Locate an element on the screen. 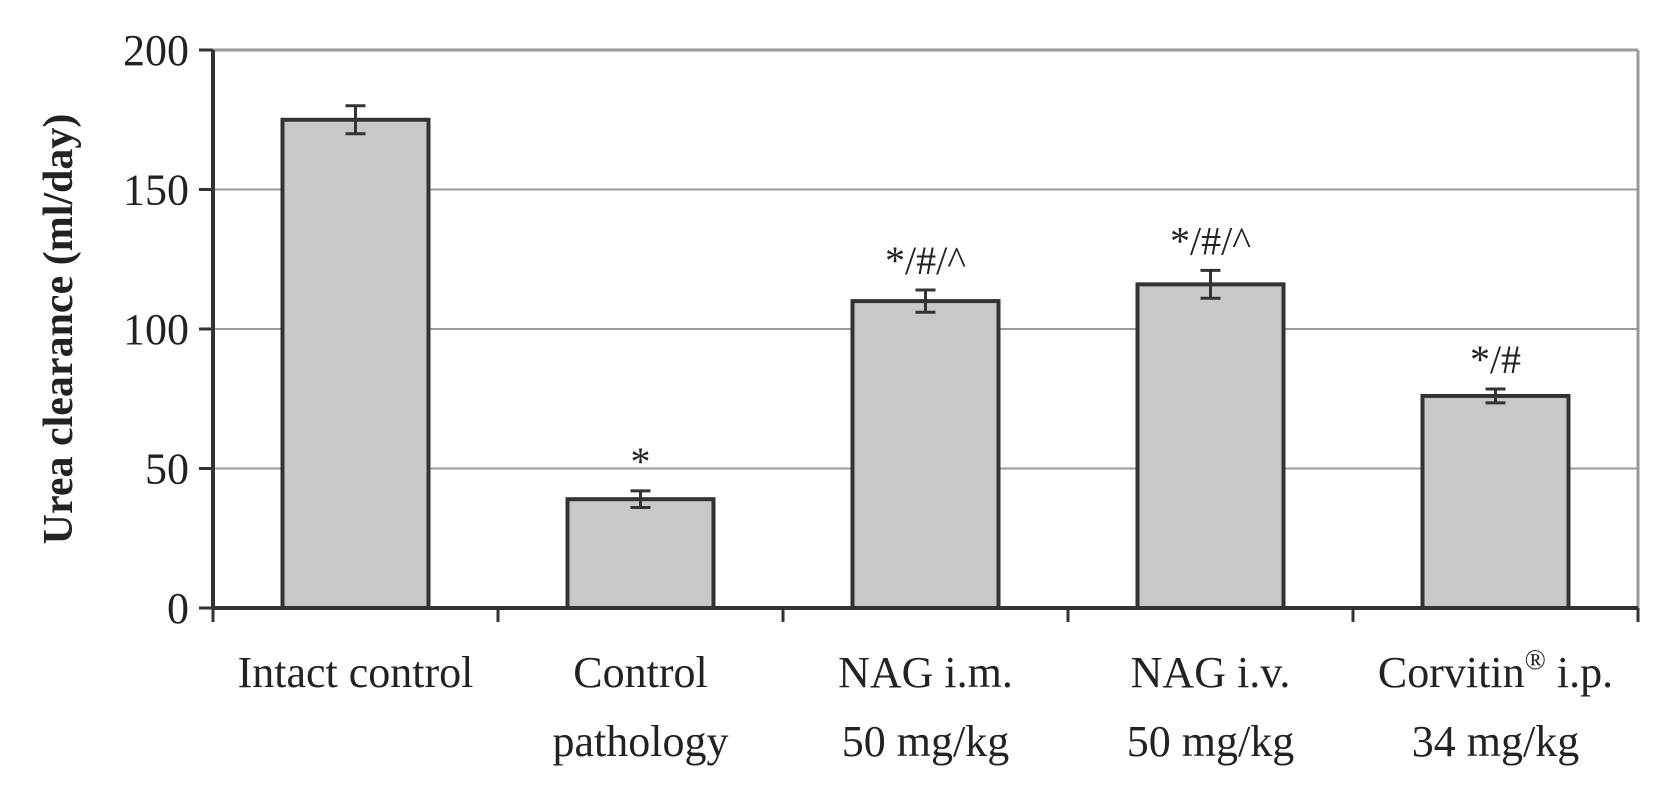 The image size is (1671, 805). significance-annotation: */# is located at coordinates (1495, 359).